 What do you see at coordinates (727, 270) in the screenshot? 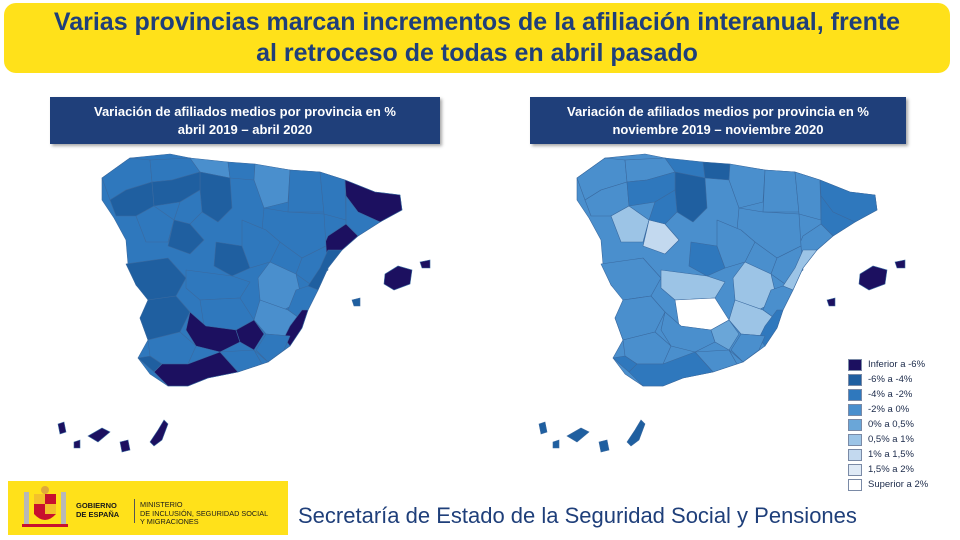
I see `peninsula-right` at bounding box center [727, 270].